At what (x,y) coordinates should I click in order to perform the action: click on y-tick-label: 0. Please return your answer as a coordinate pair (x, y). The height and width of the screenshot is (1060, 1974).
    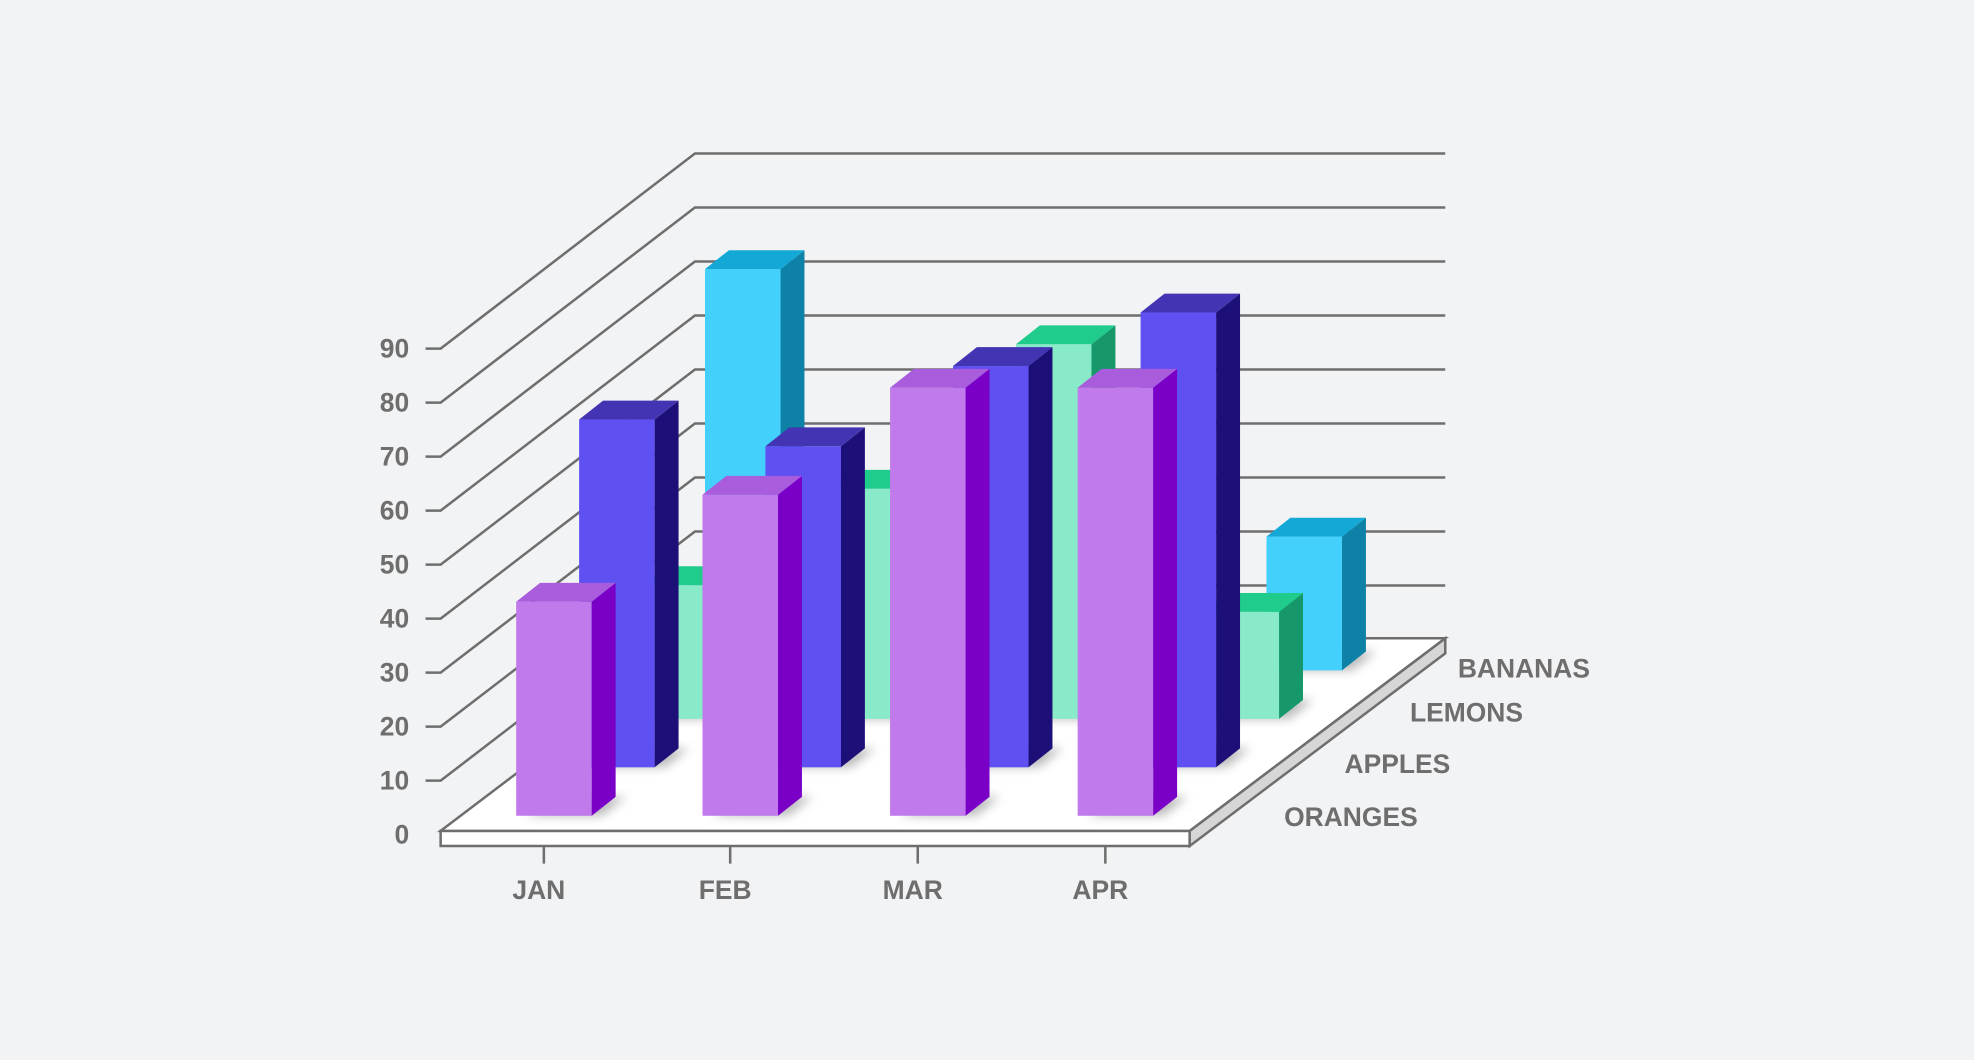
    Looking at the image, I should click on (401, 834).